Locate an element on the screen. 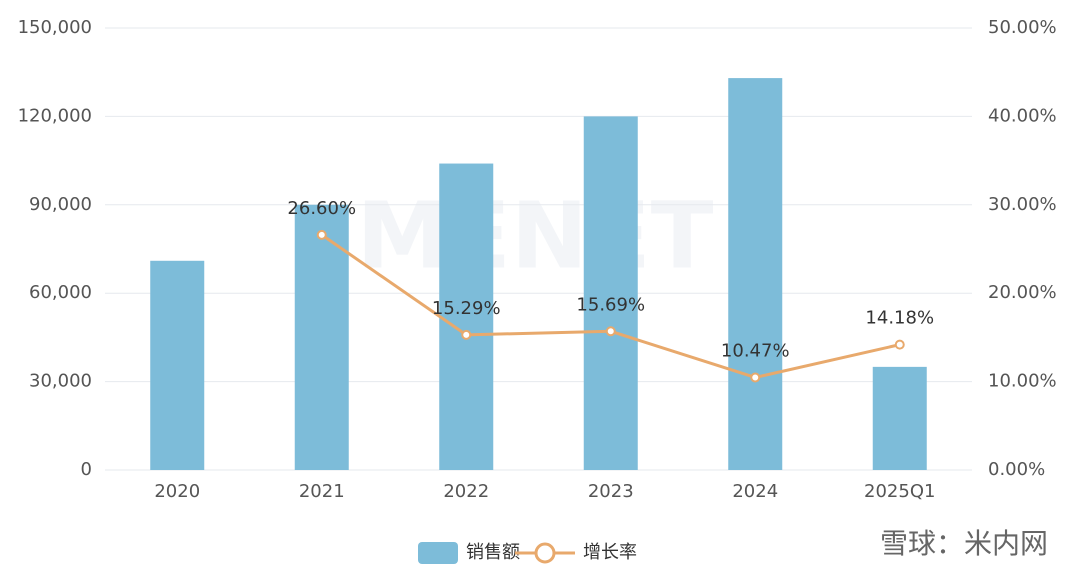 This screenshot has width=1080, height=576. watermark-logo: MENET is located at coordinates (535, 235).